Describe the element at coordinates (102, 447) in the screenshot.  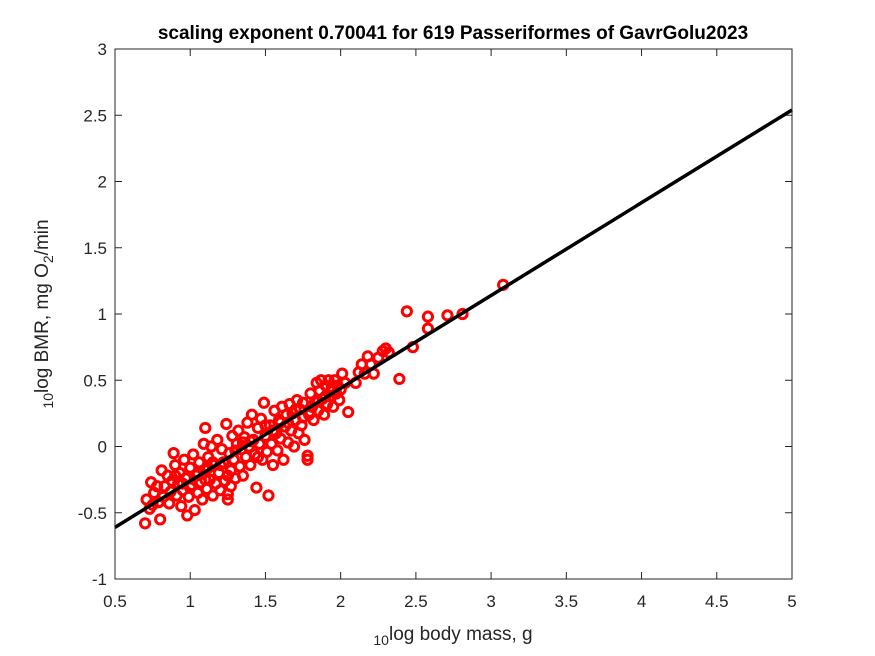
I see `y-tick-label: 0` at that location.